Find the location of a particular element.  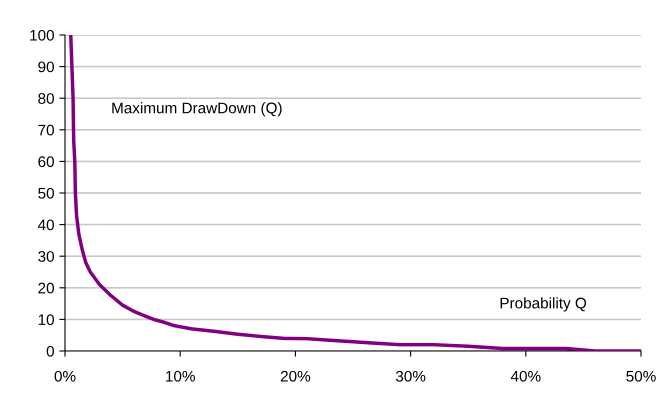

x-tick-label: 50% is located at coordinates (641, 376).